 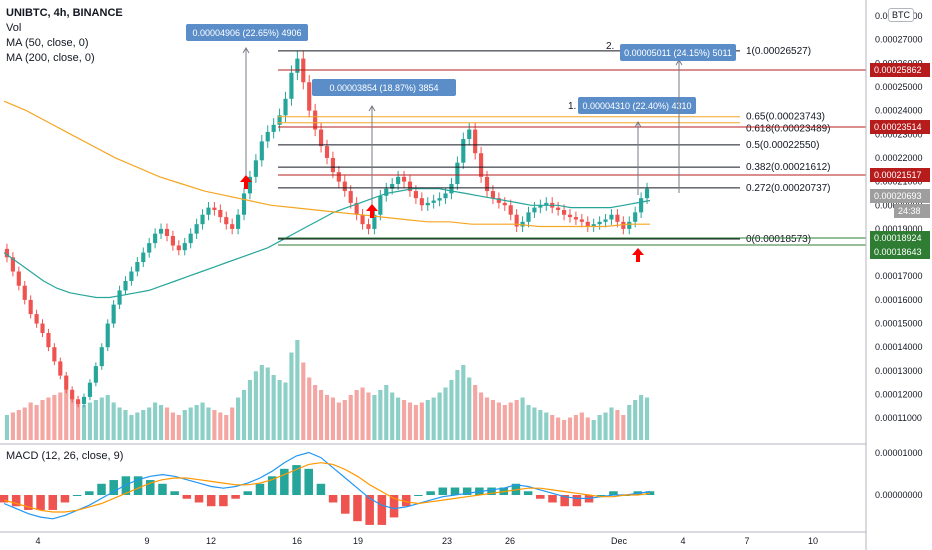 I want to click on time-axis: 4 9 12 16 19 23 26 Dec 4 7 10, so click(x=426, y=541).